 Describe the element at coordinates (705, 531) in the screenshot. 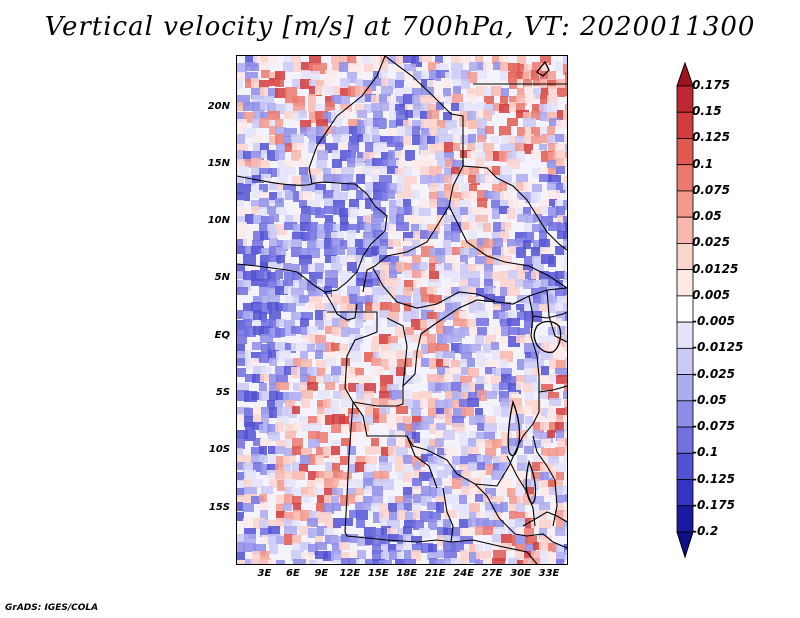

I see `colorbar-label: -0.2` at that location.